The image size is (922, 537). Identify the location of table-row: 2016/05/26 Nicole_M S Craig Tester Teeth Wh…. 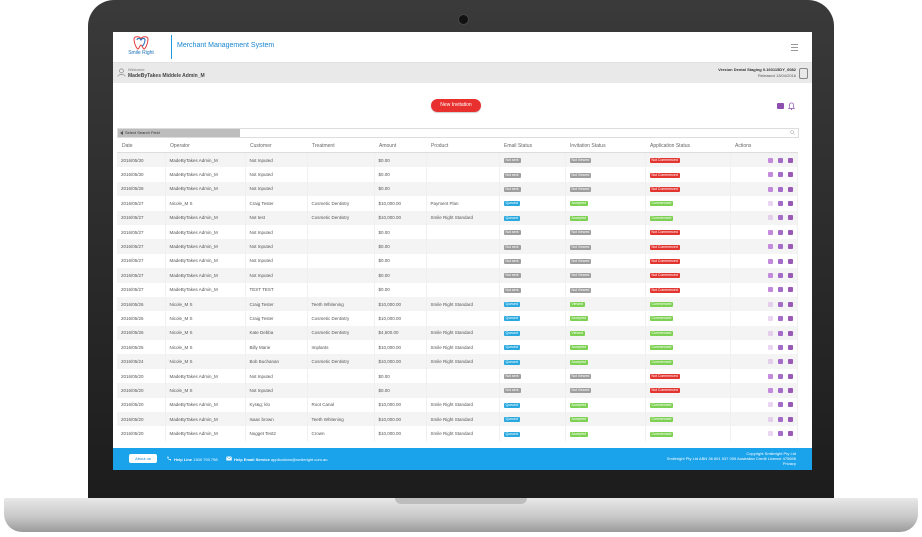
(457, 304).